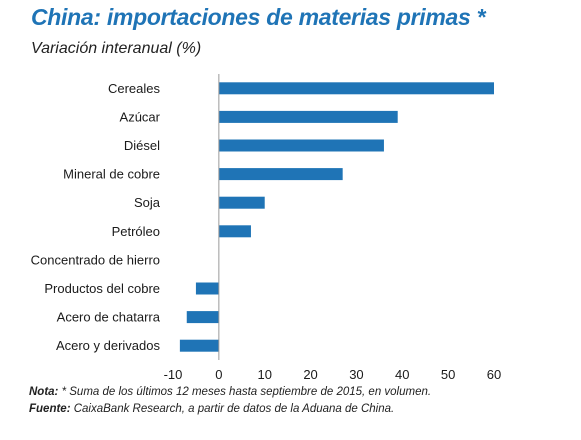  Describe the element at coordinates (140, 116) in the screenshot. I see `category-label: Azúcar` at that location.